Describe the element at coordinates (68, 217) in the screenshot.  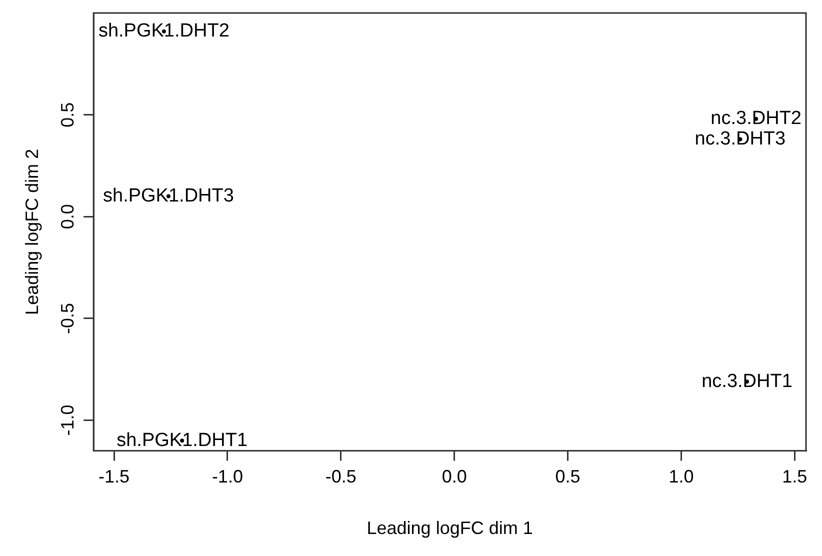
I see `y-tick-label: 0.0` at that location.